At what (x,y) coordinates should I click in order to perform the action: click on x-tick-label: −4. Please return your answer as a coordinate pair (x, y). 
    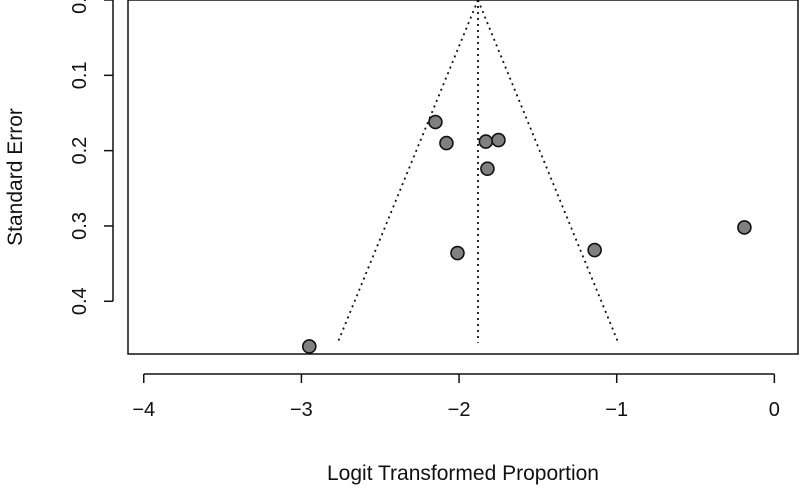
    Looking at the image, I should click on (143, 410).